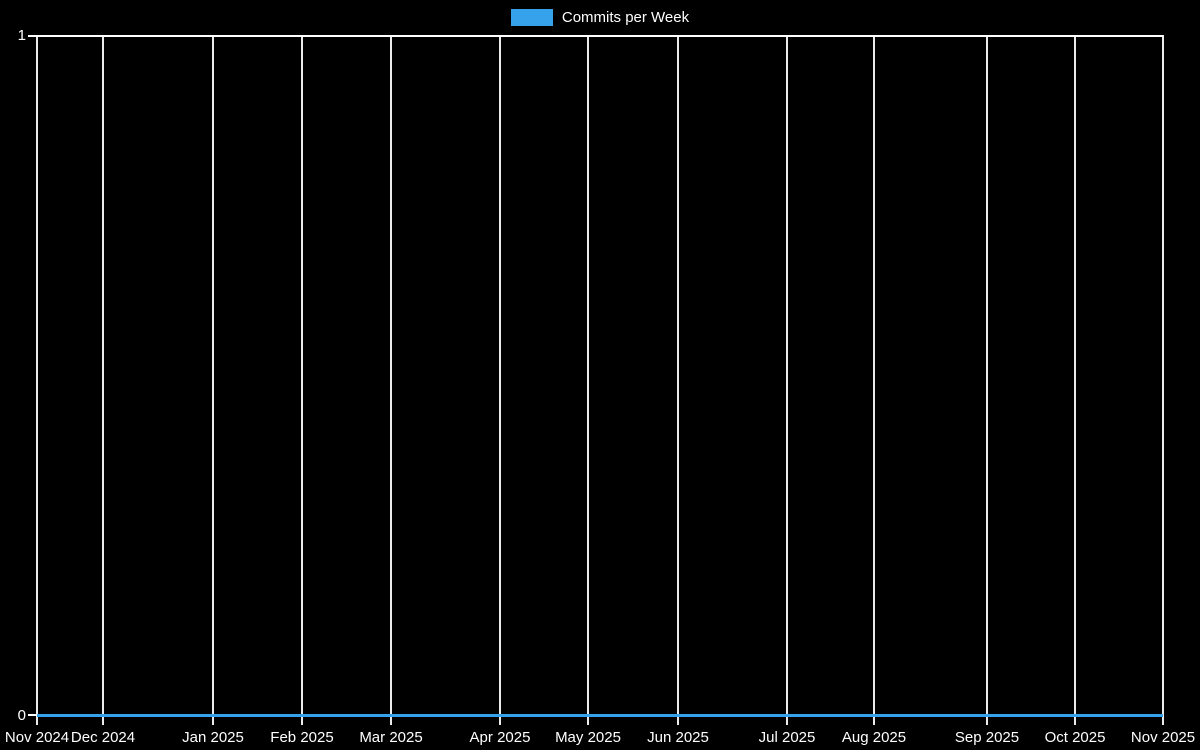 The height and width of the screenshot is (750, 1200). What do you see at coordinates (302, 737) in the screenshot?
I see `x-tick-label-feb-2025: Feb 2025` at bounding box center [302, 737].